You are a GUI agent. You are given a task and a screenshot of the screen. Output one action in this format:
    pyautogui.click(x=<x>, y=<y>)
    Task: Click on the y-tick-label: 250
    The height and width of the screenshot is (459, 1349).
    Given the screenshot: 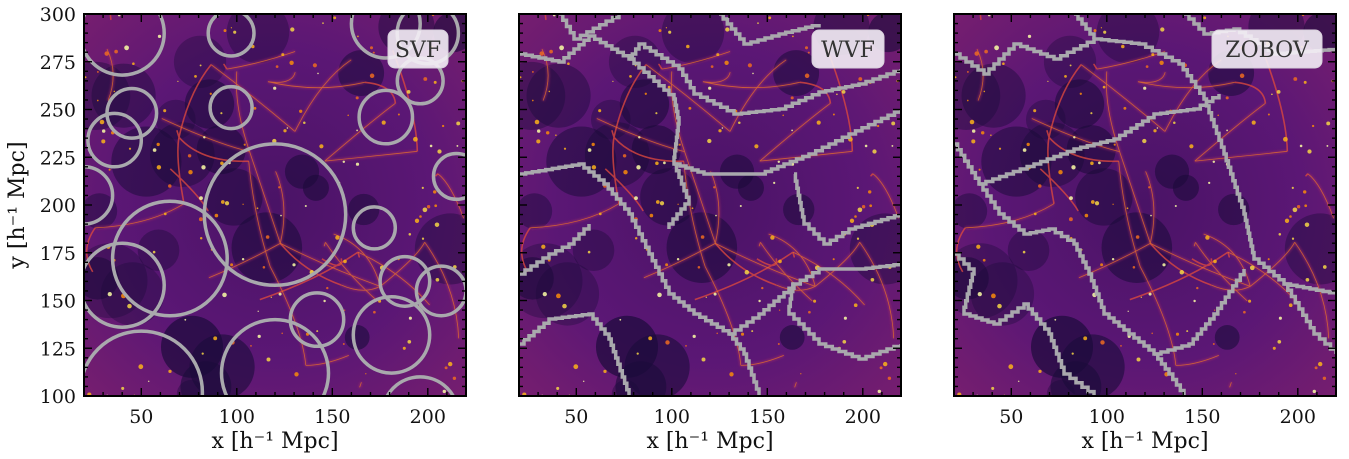 What is the action you would take?
    pyautogui.click(x=58, y=111)
    